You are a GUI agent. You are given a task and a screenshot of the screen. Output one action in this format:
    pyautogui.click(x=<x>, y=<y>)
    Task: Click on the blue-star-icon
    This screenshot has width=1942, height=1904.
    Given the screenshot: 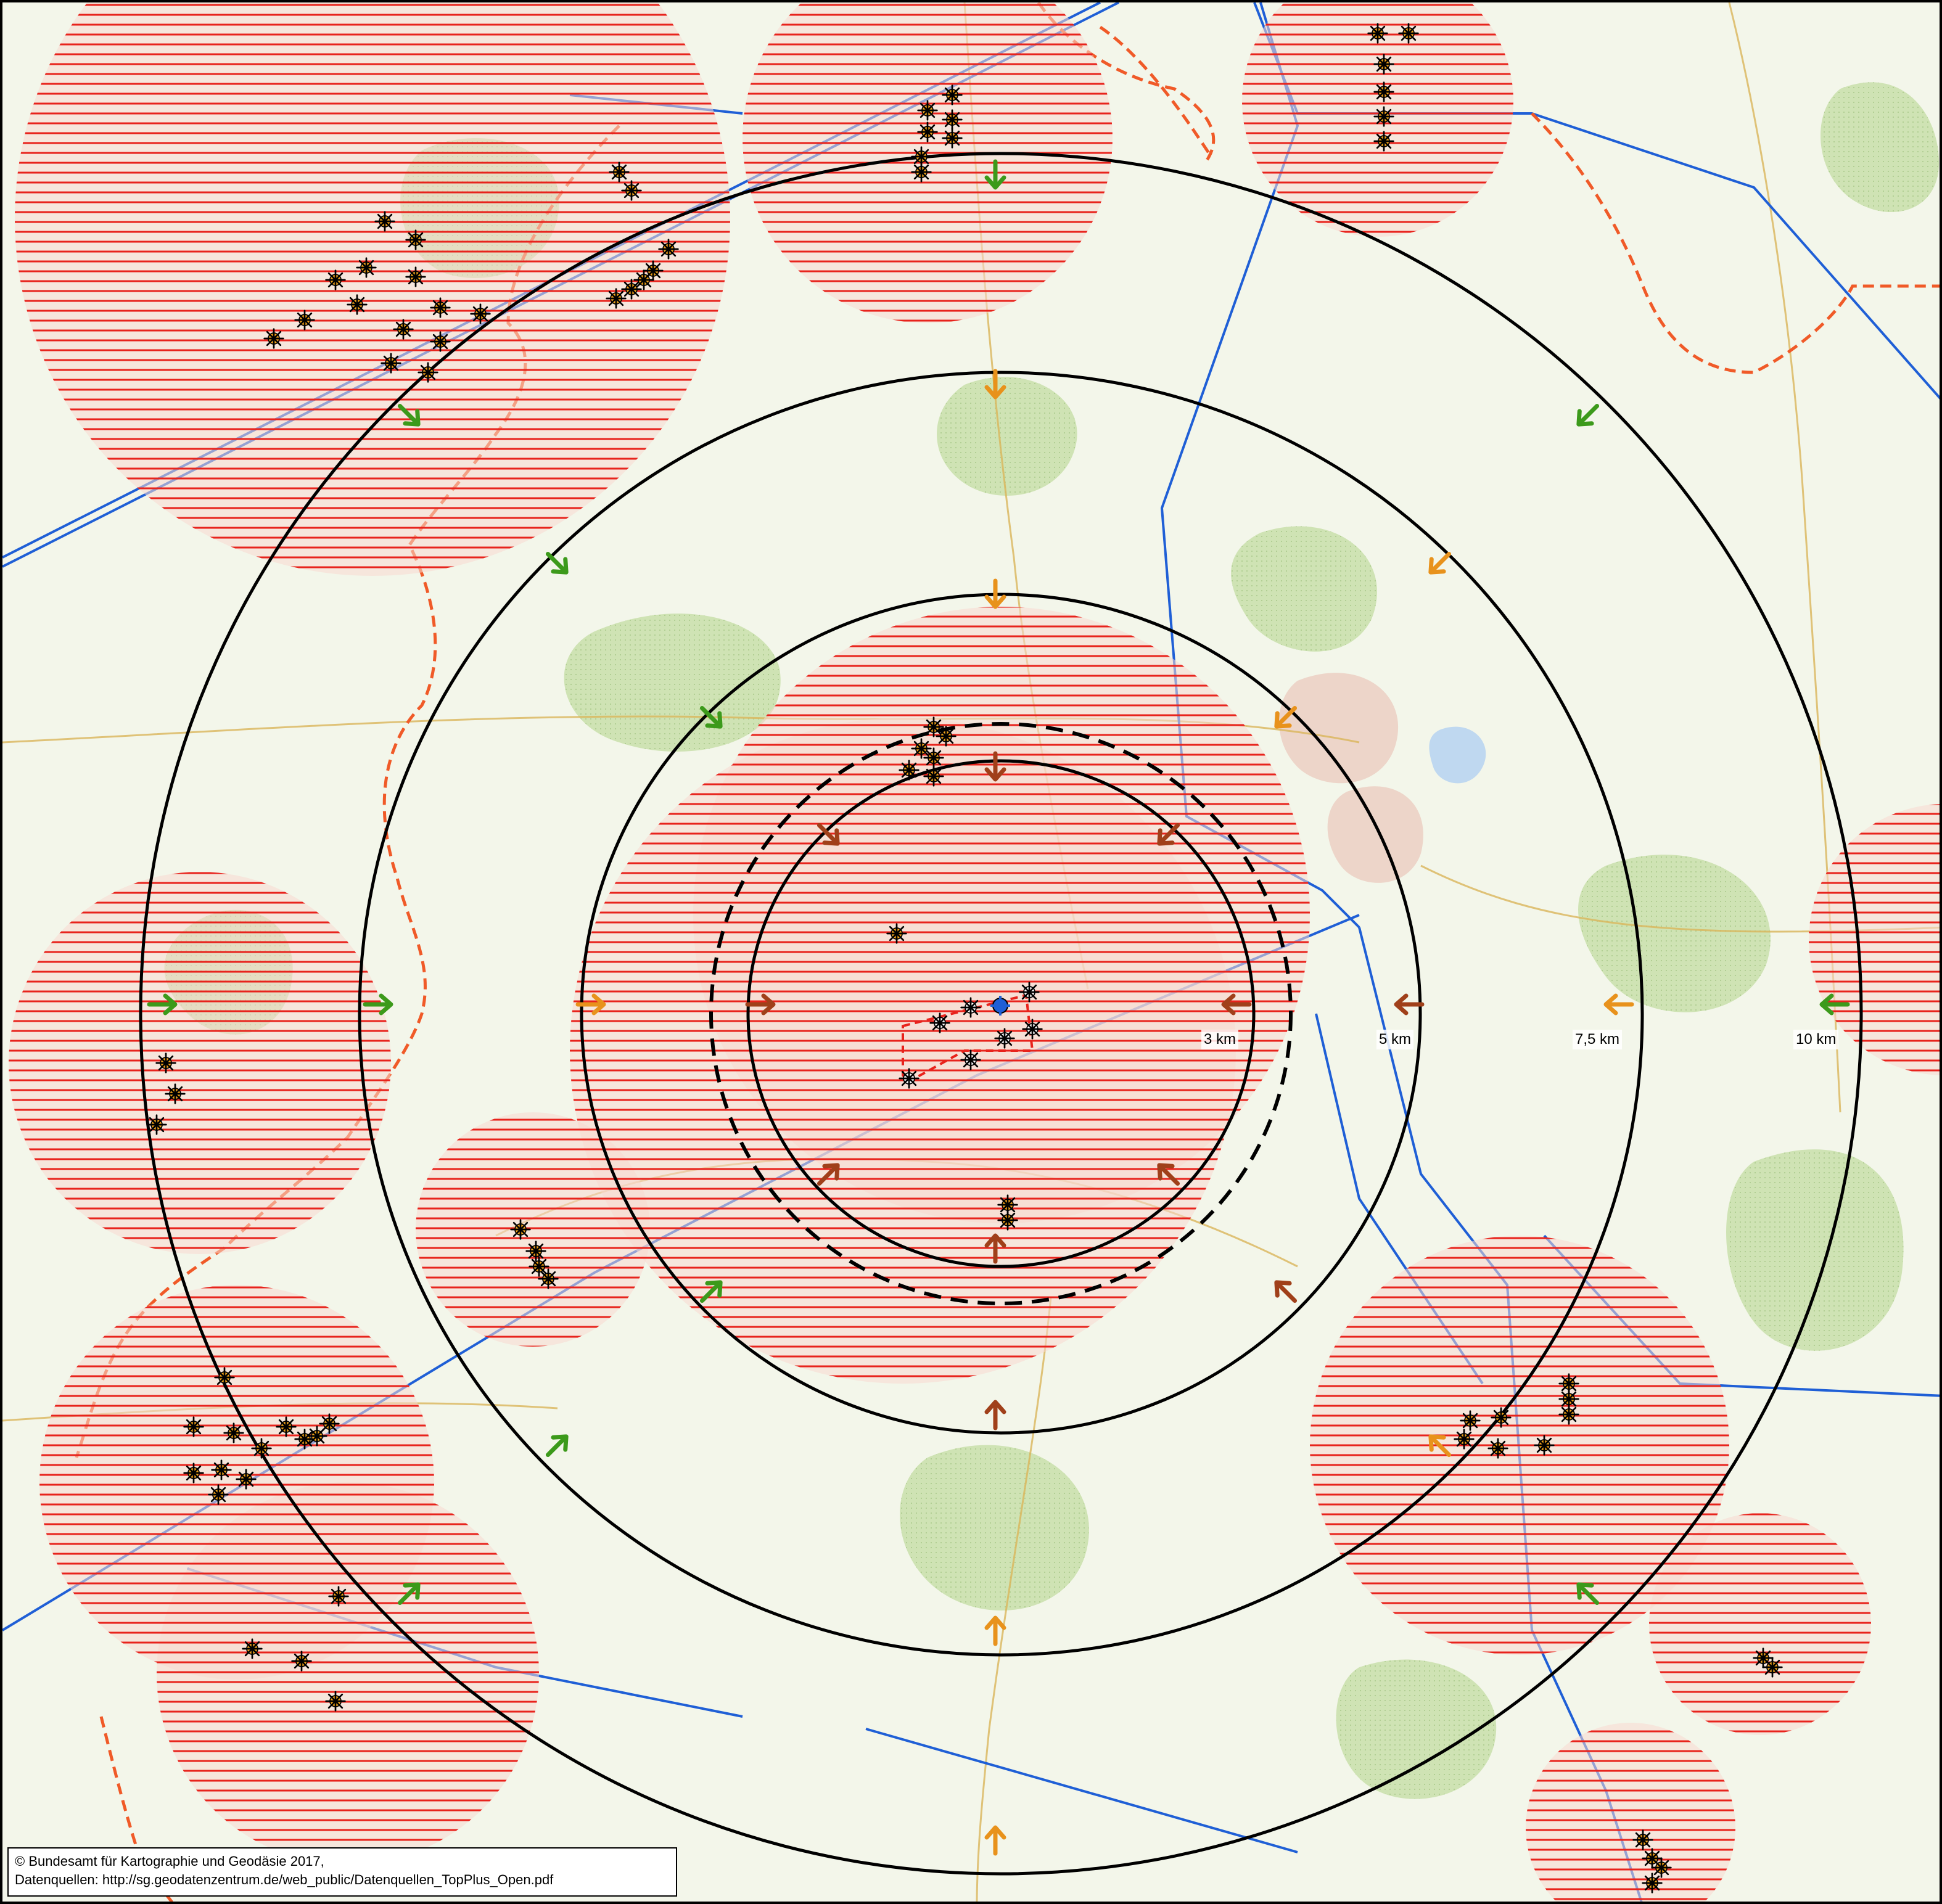 What is the action you would take?
    pyautogui.click(x=1000, y=1006)
    